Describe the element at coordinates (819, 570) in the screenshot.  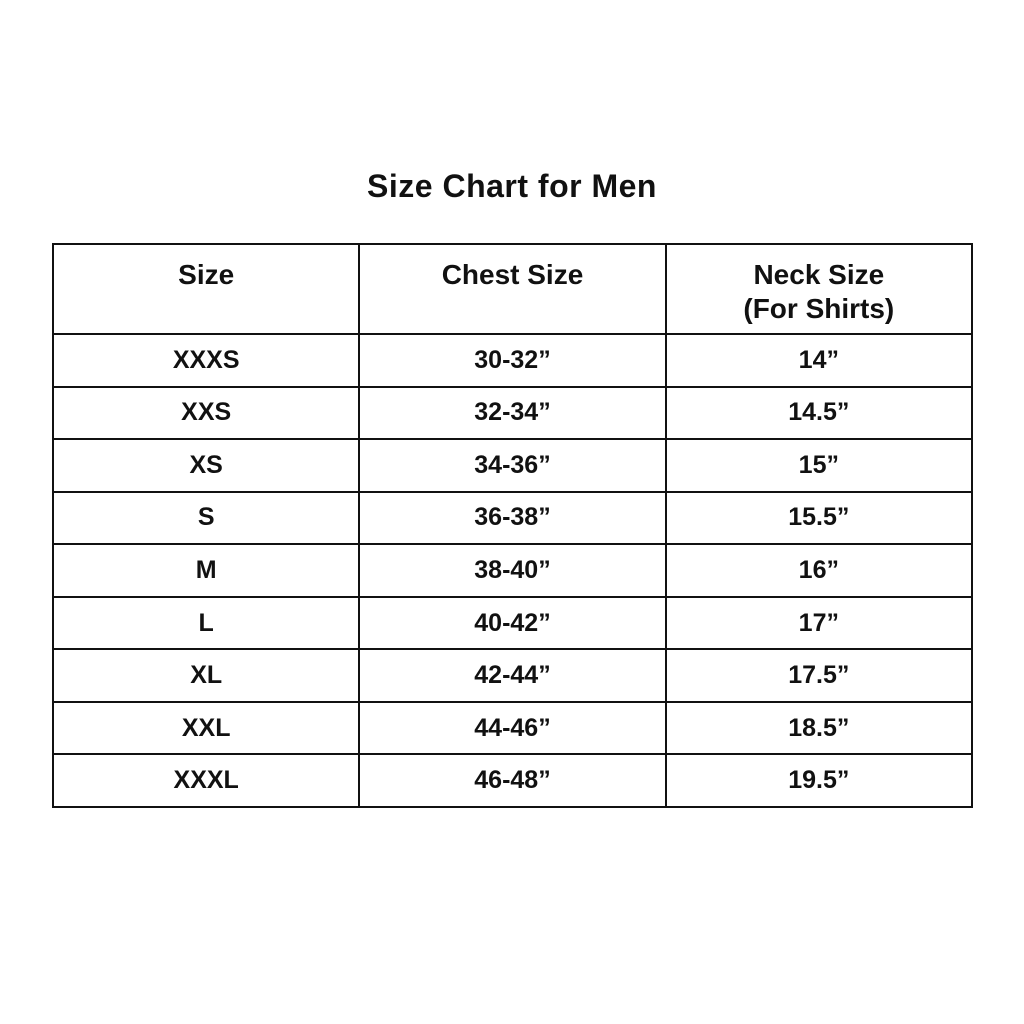
I see `neck-size-cell: 16”` at that location.